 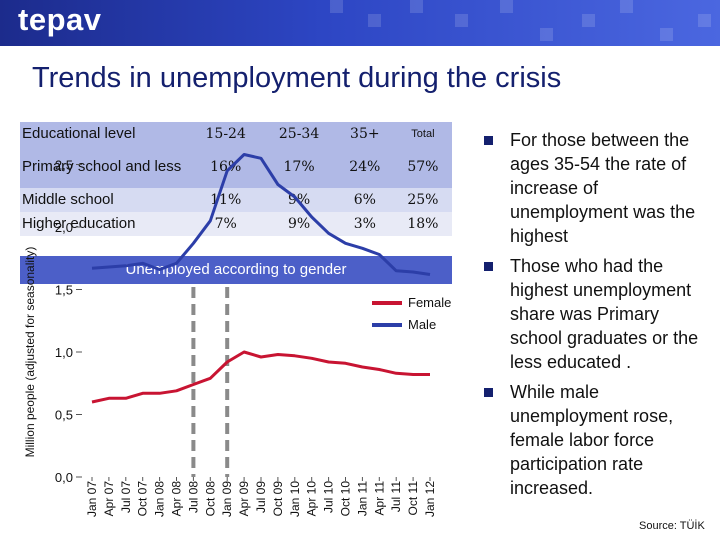 What do you see at coordinates (210, 499) in the screenshot?
I see `x-tick-label: Oct 08` at bounding box center [210, 499].